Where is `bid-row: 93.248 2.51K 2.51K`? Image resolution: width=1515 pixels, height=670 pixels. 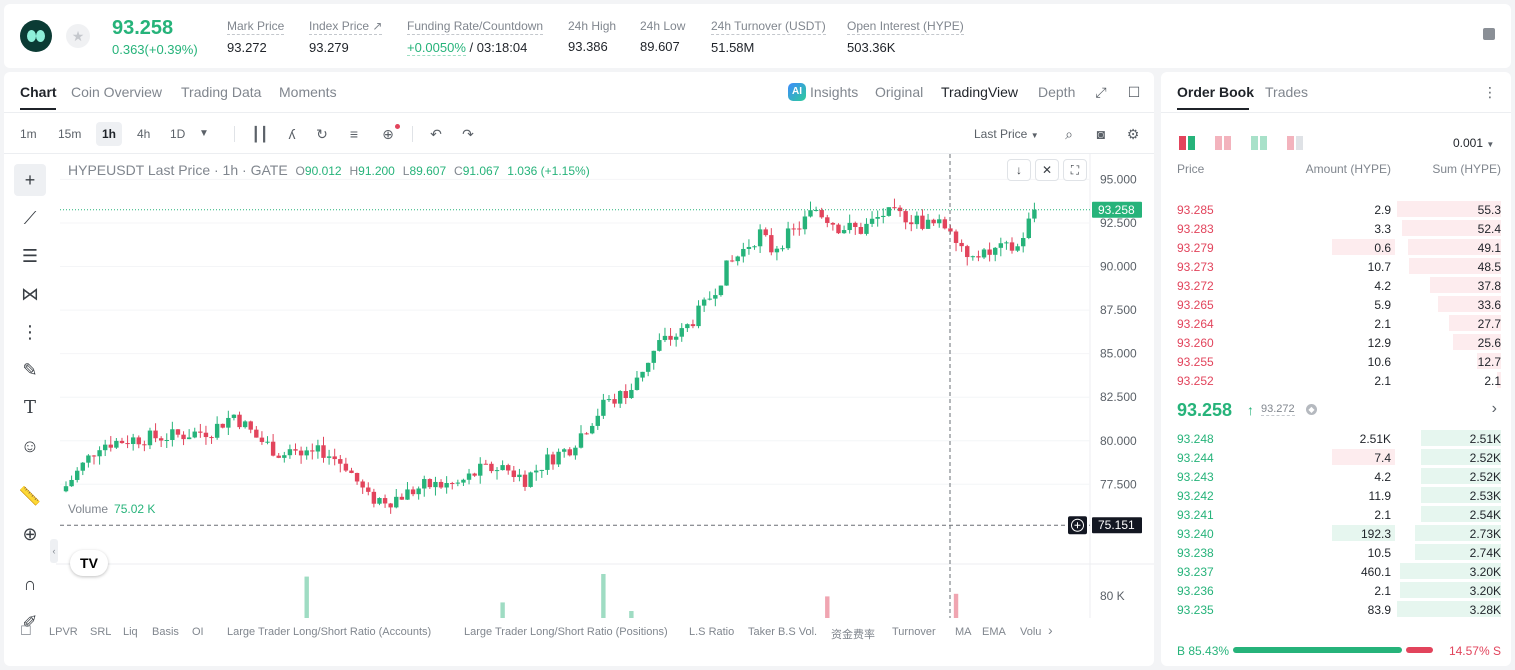 bid-row: 93.248 2.51K 2.51K is located at coordinates (1336, 438).